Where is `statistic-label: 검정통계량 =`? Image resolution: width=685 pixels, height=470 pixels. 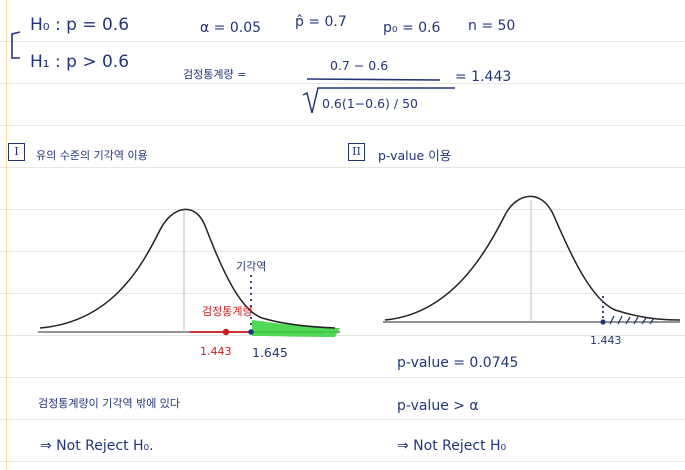
statistic-label: 검정통계량 = is located at coordinates (215, 74).